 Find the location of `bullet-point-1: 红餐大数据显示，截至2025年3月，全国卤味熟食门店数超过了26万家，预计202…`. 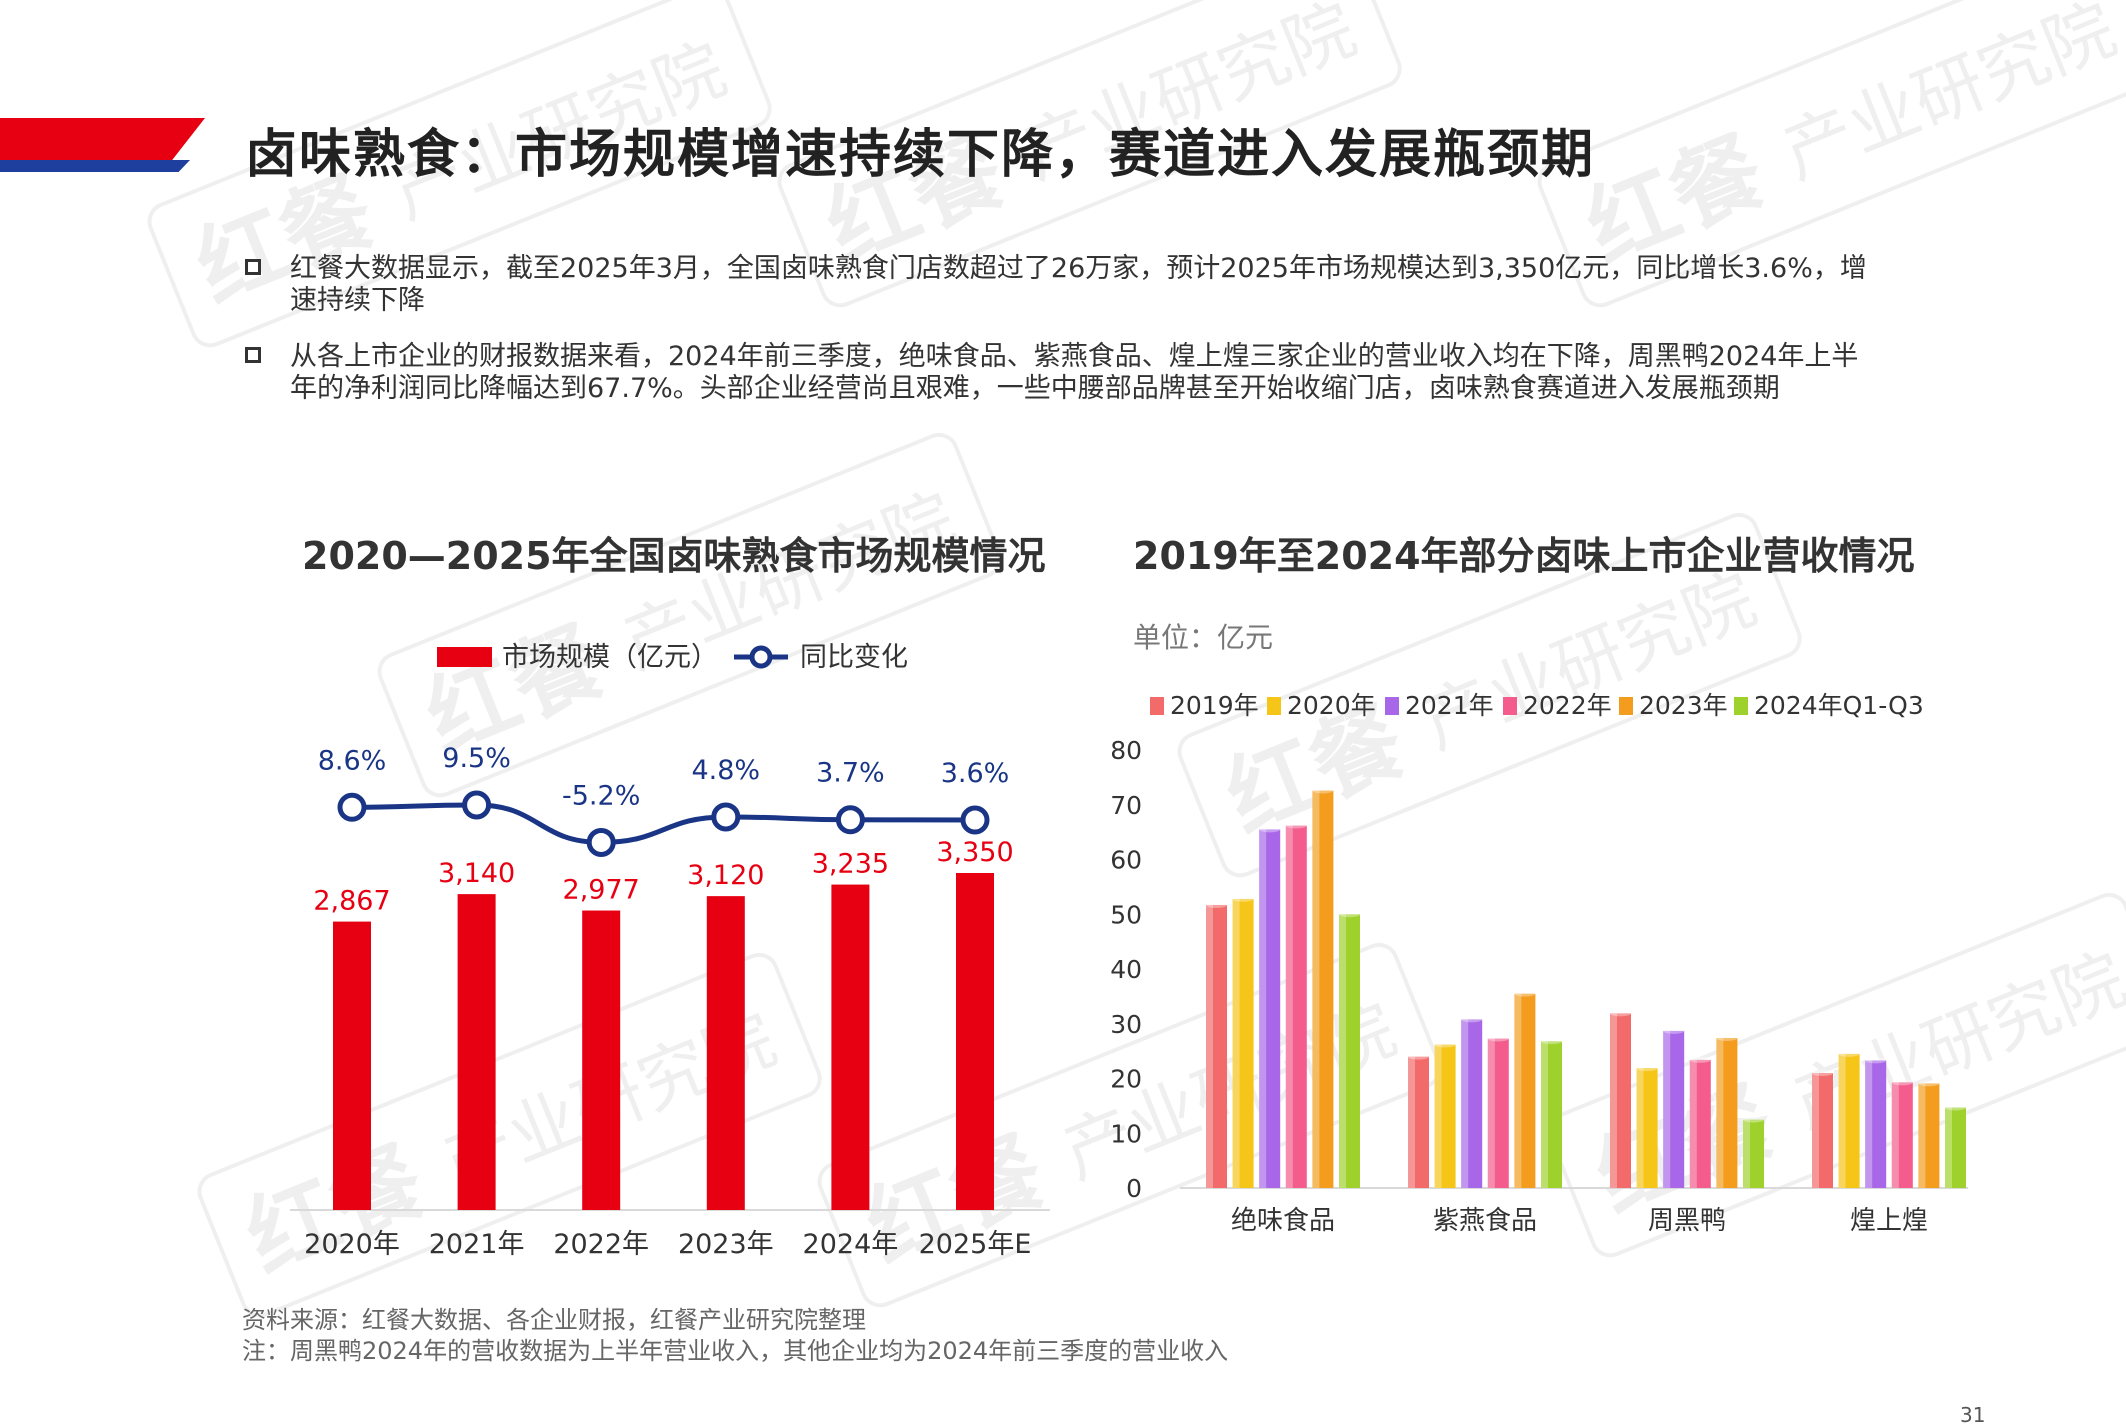

bullet-point-1: 红餐大数据显示，截至2025年3月，全国卤味熟食门店数超过了26万家，预计202… is located at coordinates (1085, 285).